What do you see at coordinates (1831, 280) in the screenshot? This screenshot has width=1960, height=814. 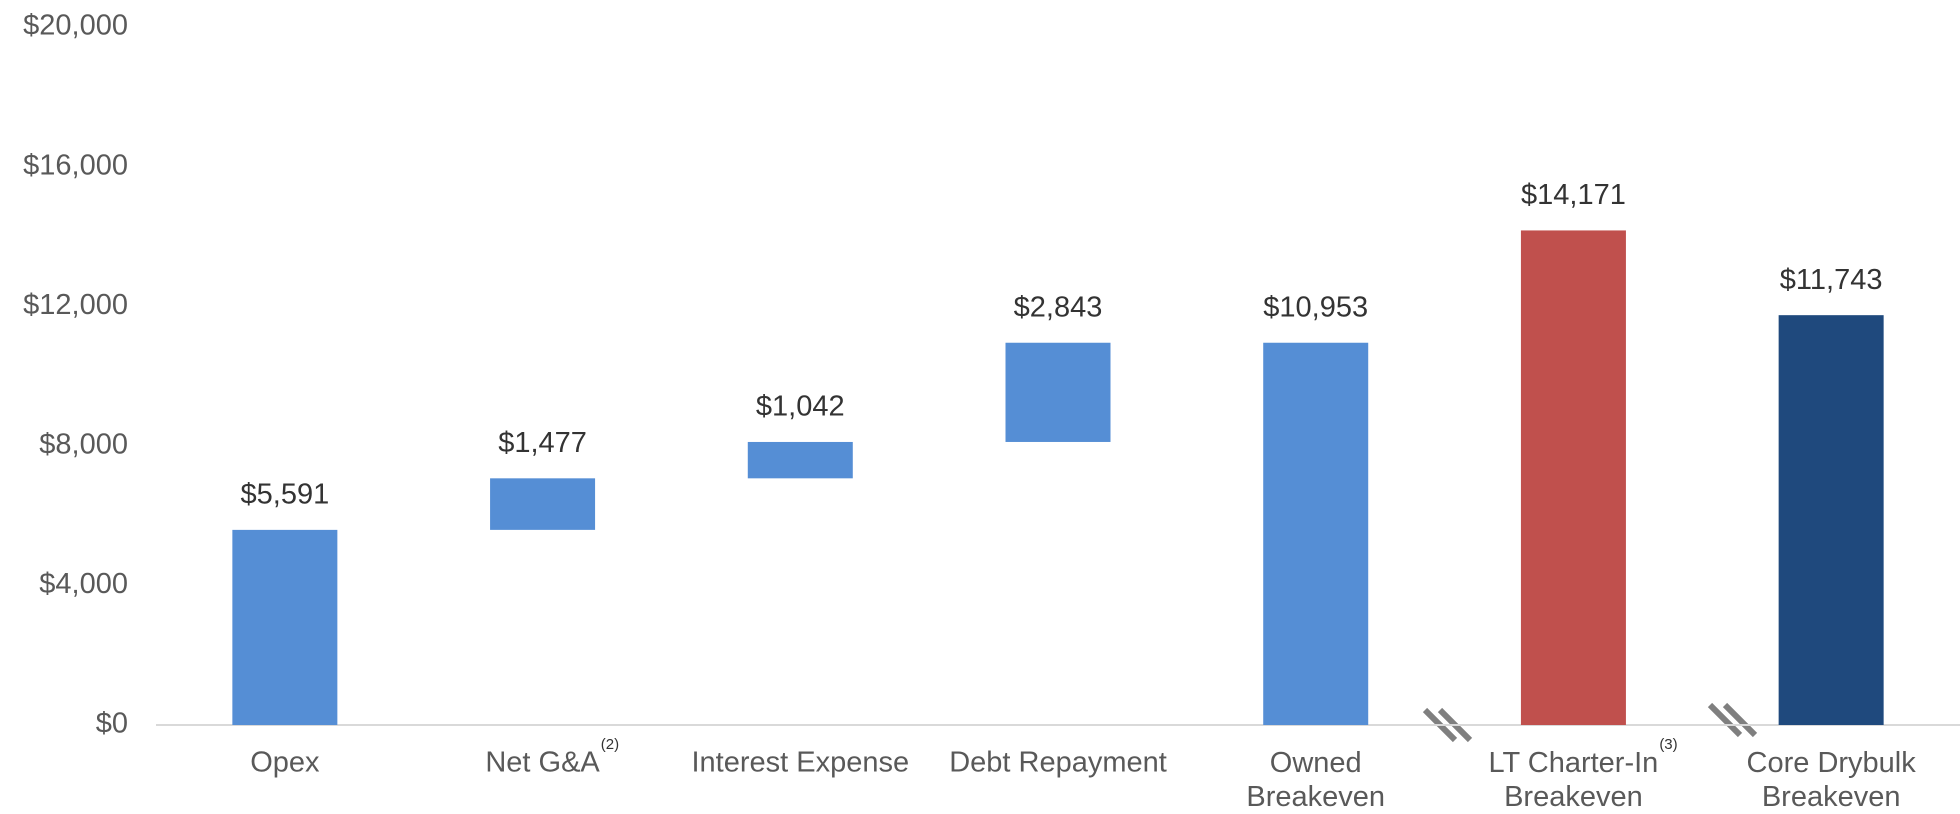 I see `value-label: $11,743` at bounding box center [1831, 280].